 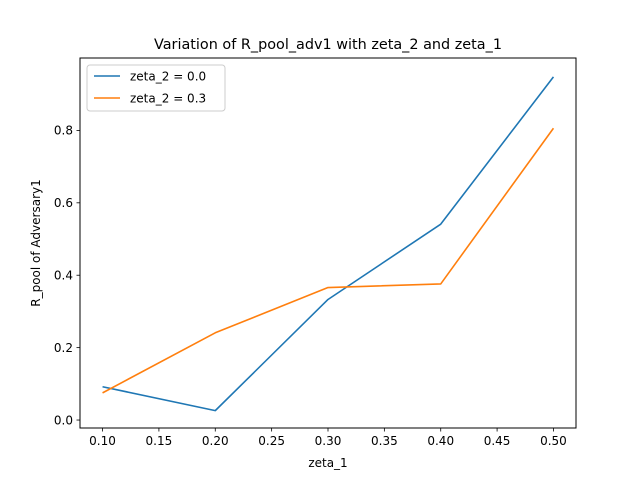 What do you see at coordinates (63, 348) in the screenshot?
I see `y-tick-label: 0.2` at bounding box center [63, 348].